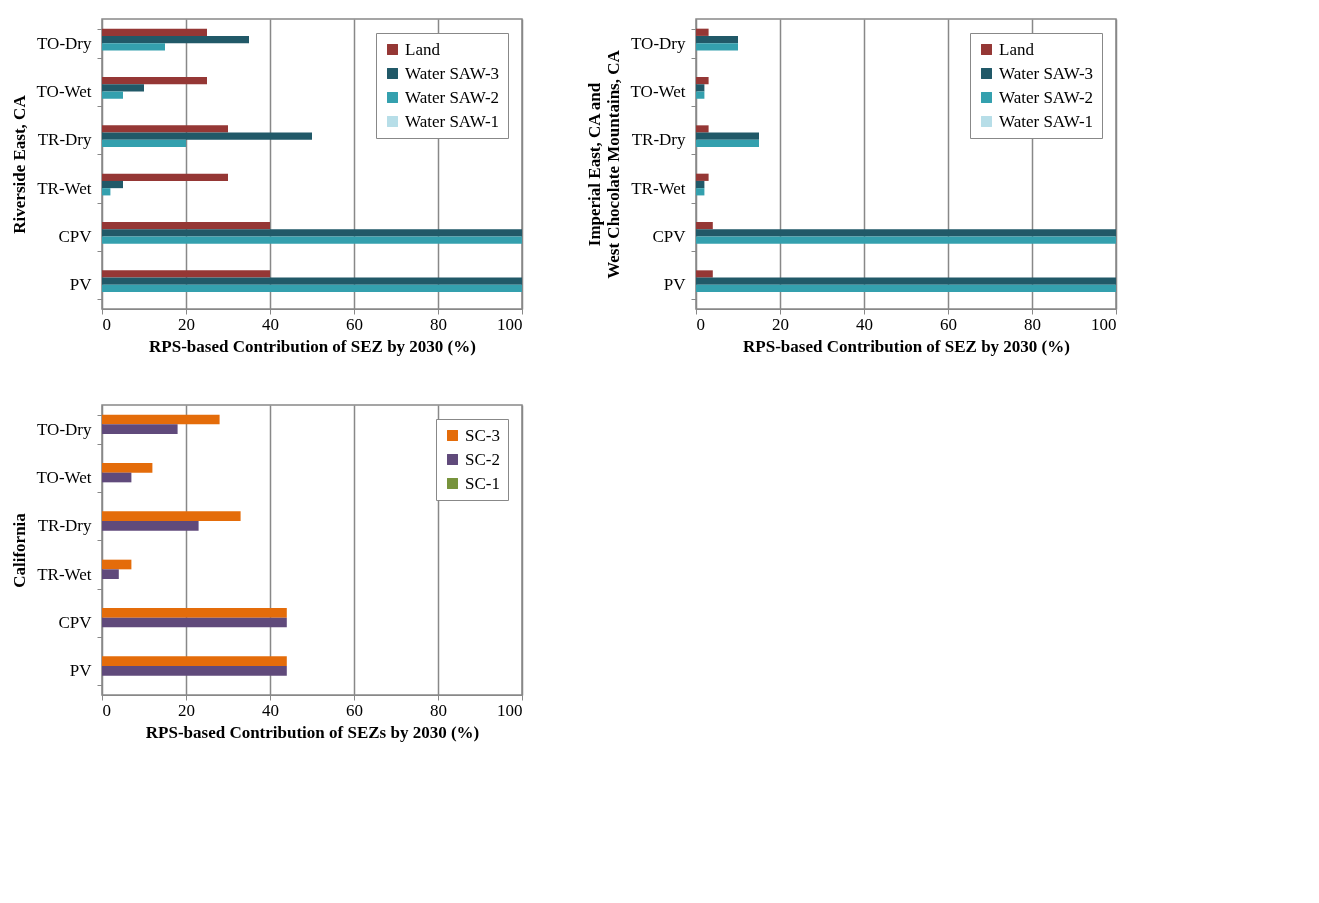 Image resolution: width=1319 pixels, height=903 pixels. What do you see at coordinates (482, 459) in the screenshot?
I see `legend-label: SC-2` at bounding box center [482, 459].